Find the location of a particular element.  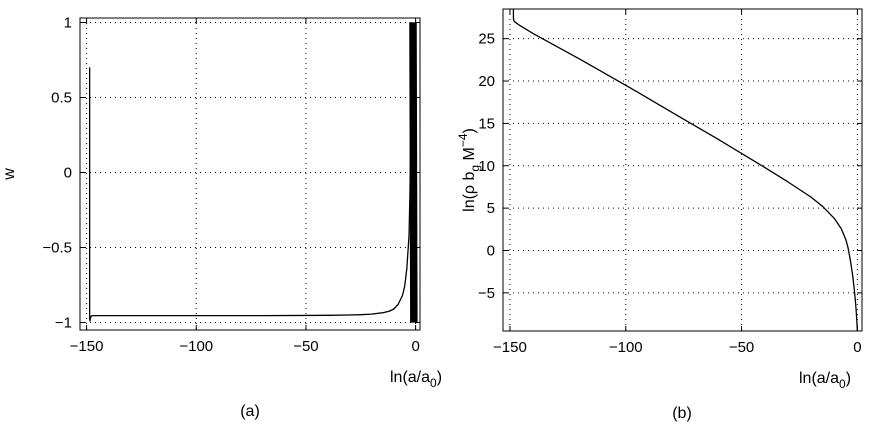

y-tick-label: 10 is located at coordinates (486, 166).